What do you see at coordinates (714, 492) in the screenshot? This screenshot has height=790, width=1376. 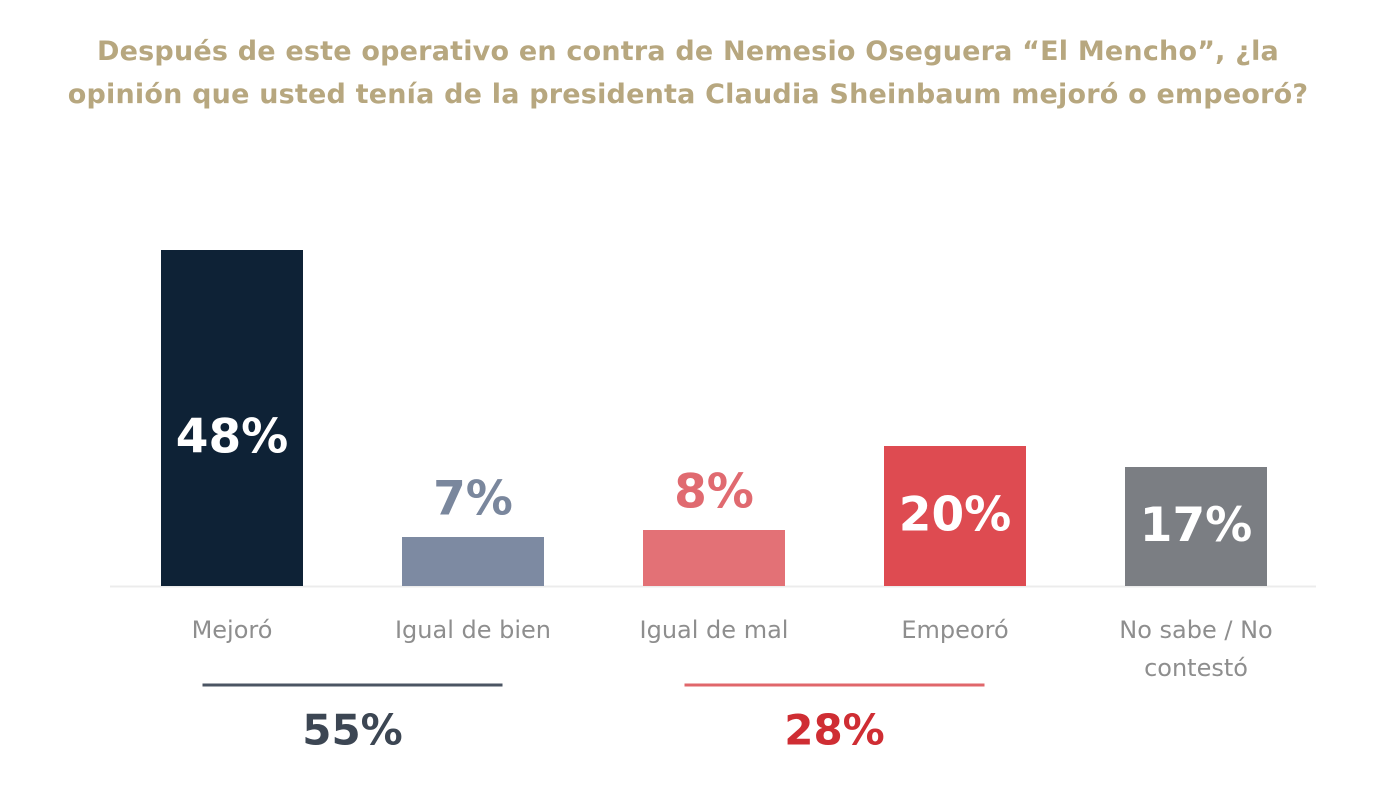 I see `bar-value-label: 8%` at bounding box center [714, 492].